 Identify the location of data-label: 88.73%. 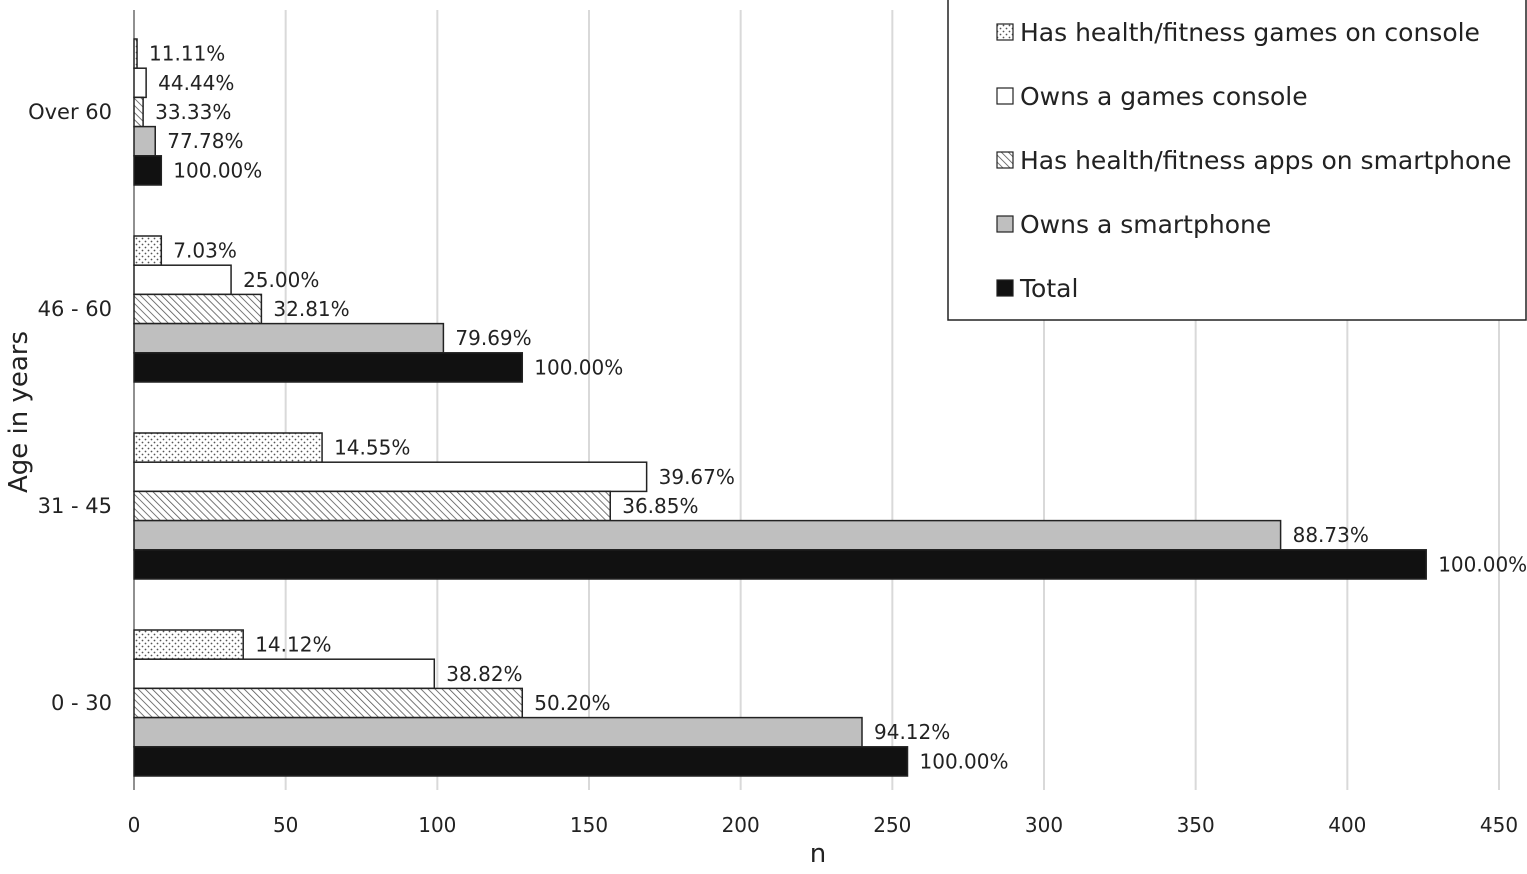
(1331, 535).